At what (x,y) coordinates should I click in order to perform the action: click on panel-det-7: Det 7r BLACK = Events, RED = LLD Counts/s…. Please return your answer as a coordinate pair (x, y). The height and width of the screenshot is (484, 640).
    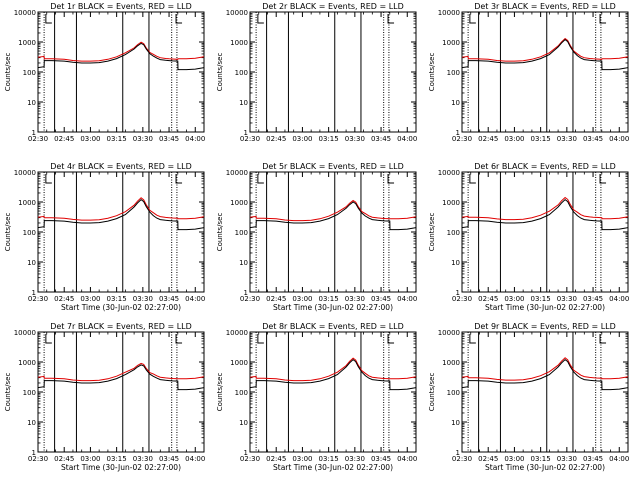
    Looking at the image, I should click on (104, 397).